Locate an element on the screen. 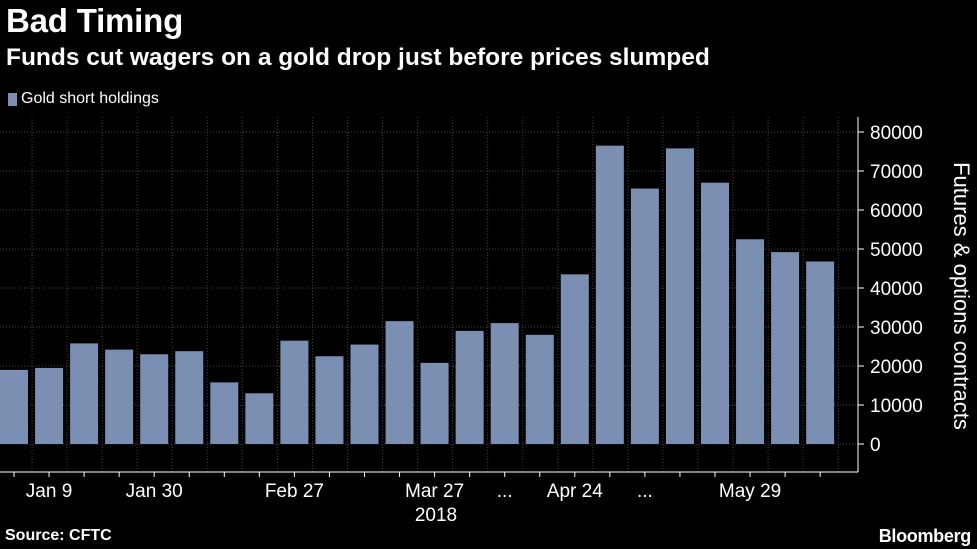 This screenshot has width=977, height=549. x-tick-label: Jan 30 is located at coordinates (154, 491).